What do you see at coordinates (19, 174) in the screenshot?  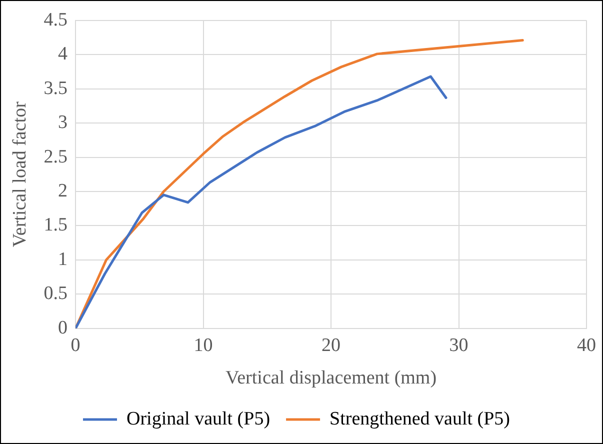 I see `y-axis-title: Vertical load factor` at bounding box center [19, 174].